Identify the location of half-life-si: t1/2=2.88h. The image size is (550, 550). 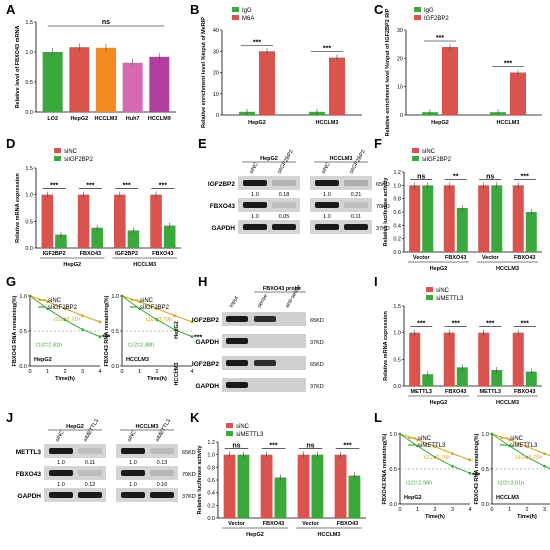
(141, 345).